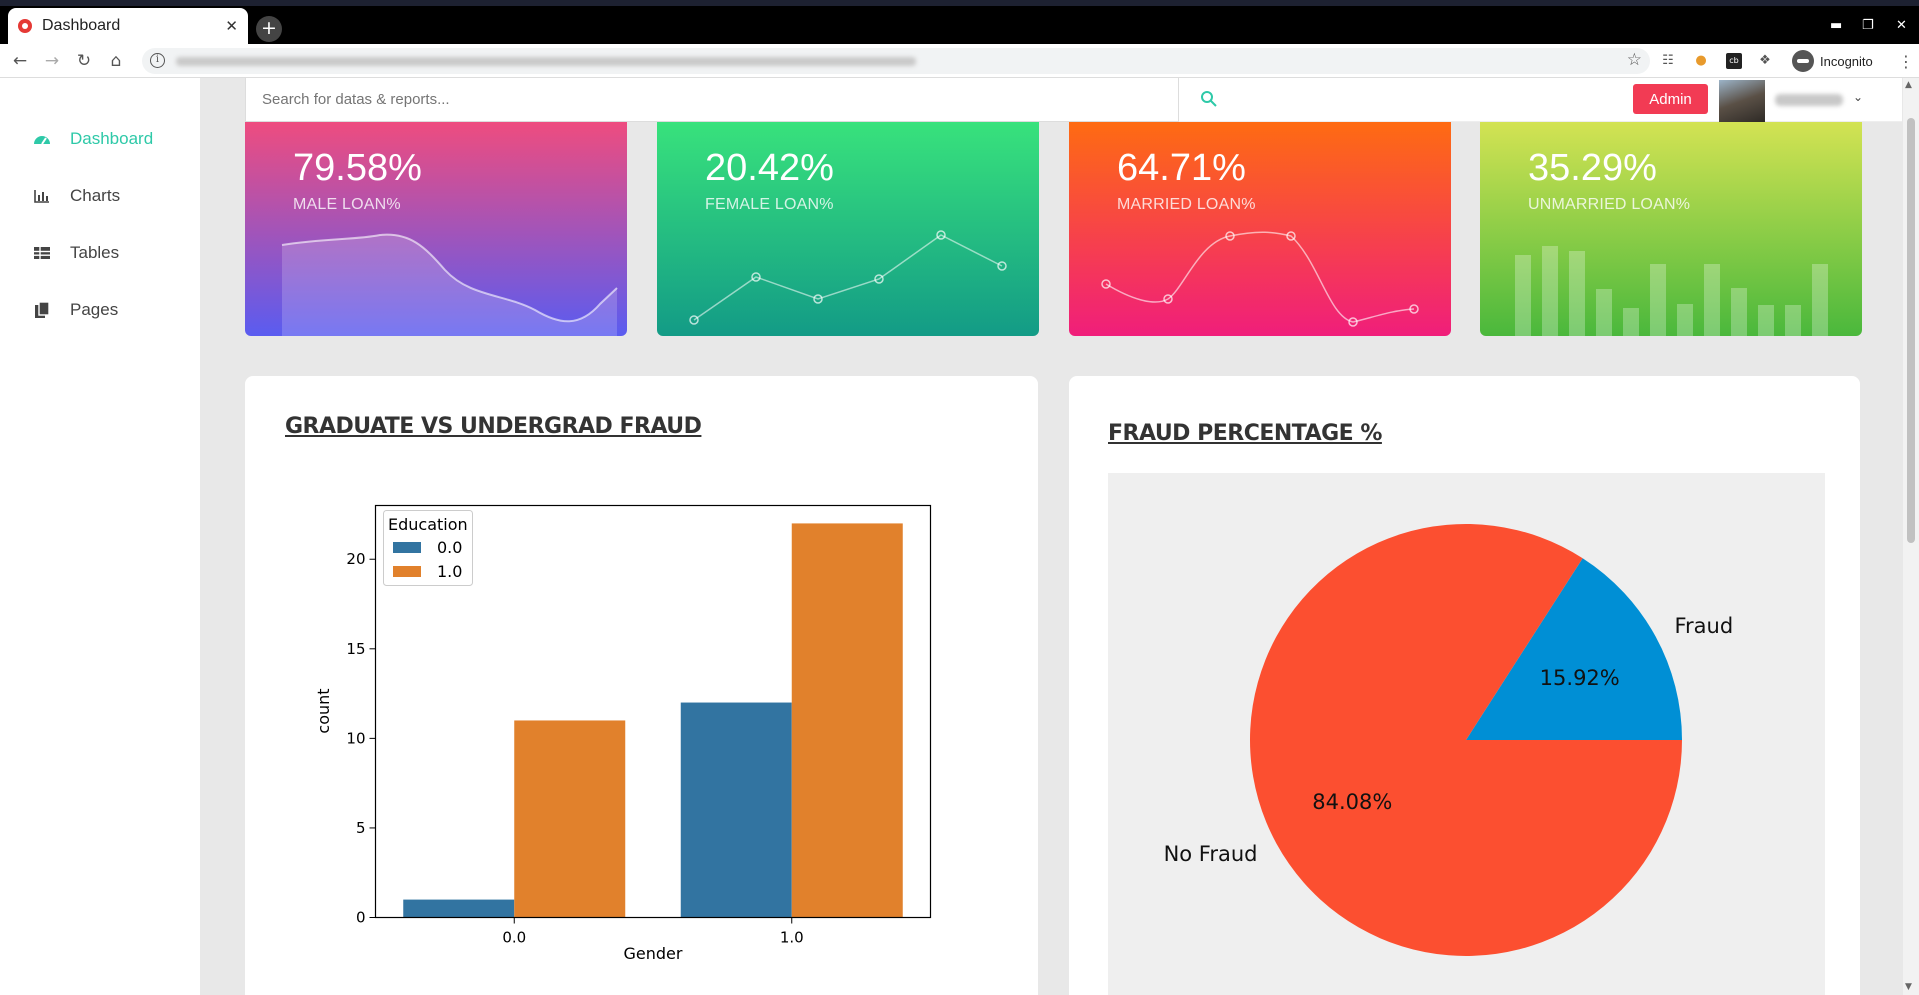  What do you see at coordinates (493, 426) in the screenshot?
I see `panel-title: GRADUATE VS UNDERGRAD FRAUD` at bounding box center [493, 426].